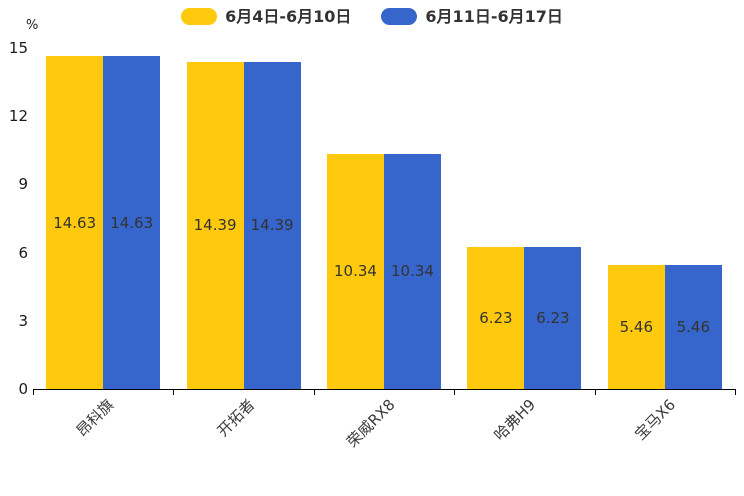 The image size is (744, 496). I want to click on x-axis-label: 荣威RX8, so click(370, 423).